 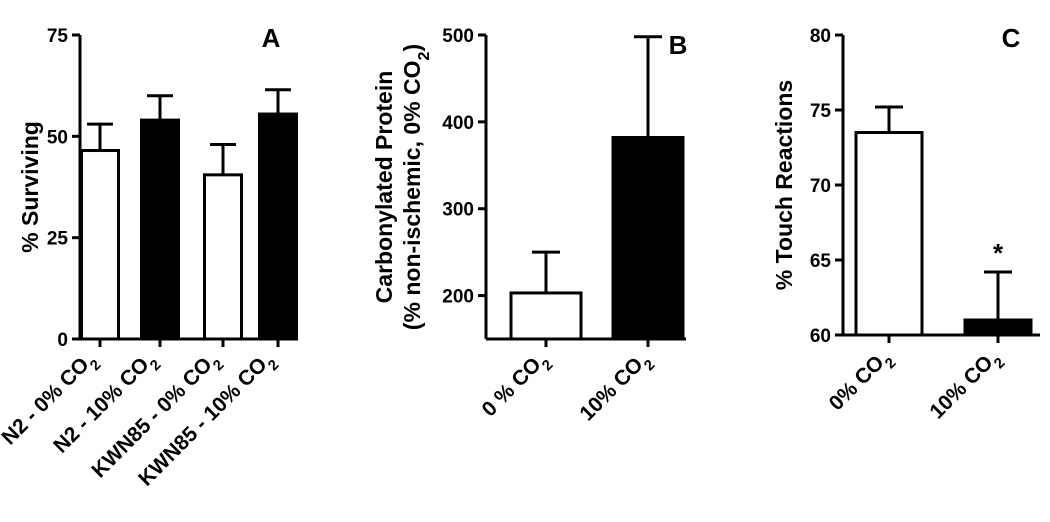 What do you see at coordinates (57, 137) in the screenshot?
I see `y-tick-label: 50` at bounding box center [57, 137].